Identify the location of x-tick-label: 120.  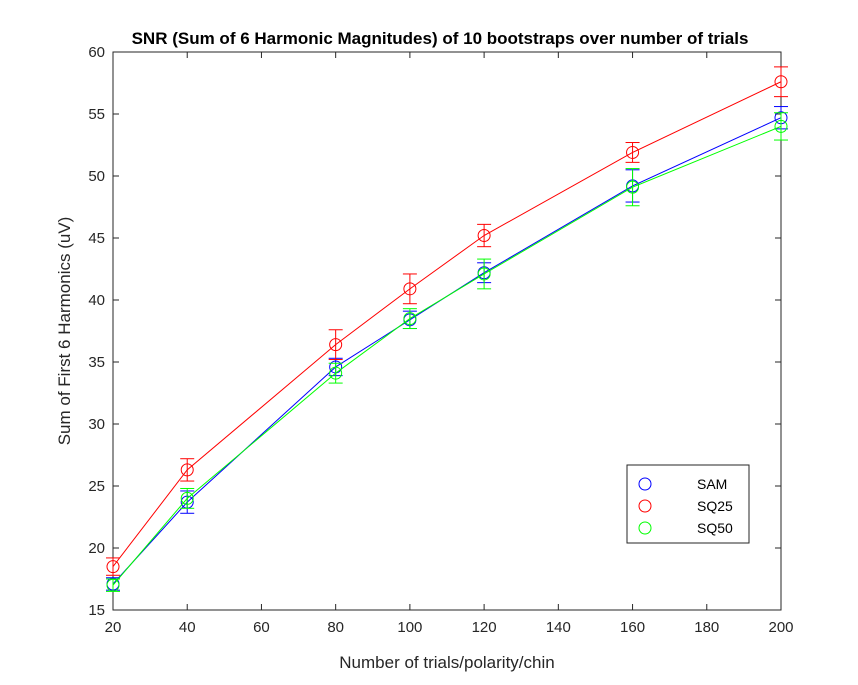
(484, 627).